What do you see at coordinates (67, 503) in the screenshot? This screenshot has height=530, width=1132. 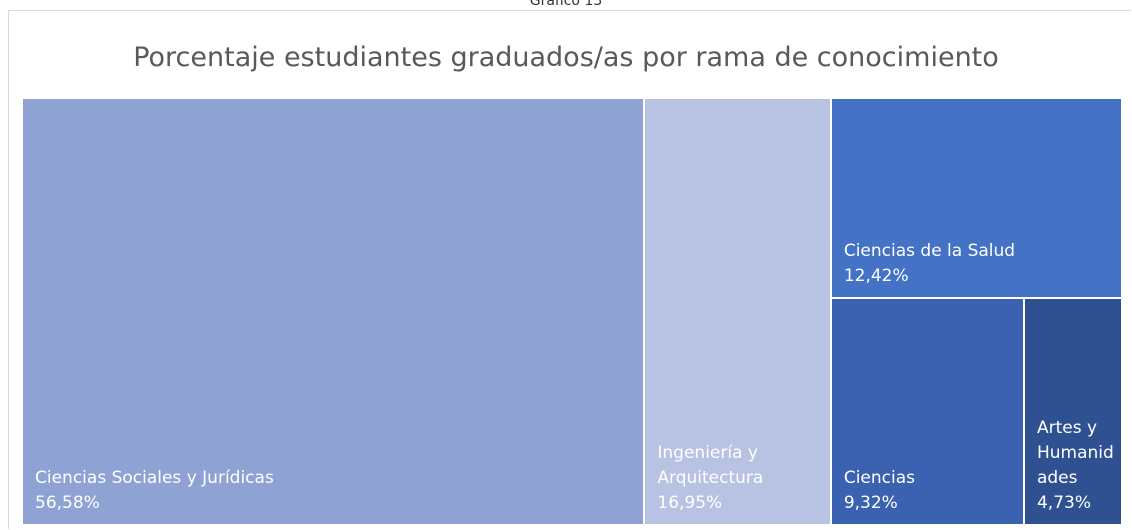 I see `value-label: 56,58%` at bounding box center [67, 503].